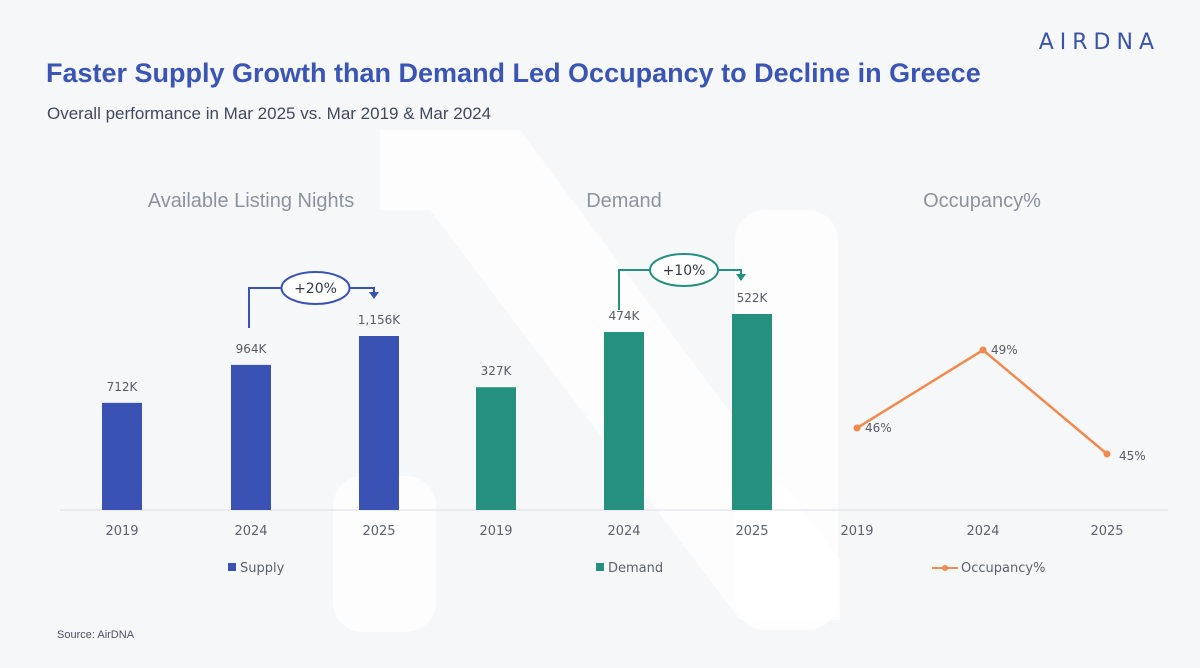  What do you see at coordinates (856, 531) in the screenshot?
I see `occupancy-tick-label-2019: 2019` at bounding box center [856, 531].